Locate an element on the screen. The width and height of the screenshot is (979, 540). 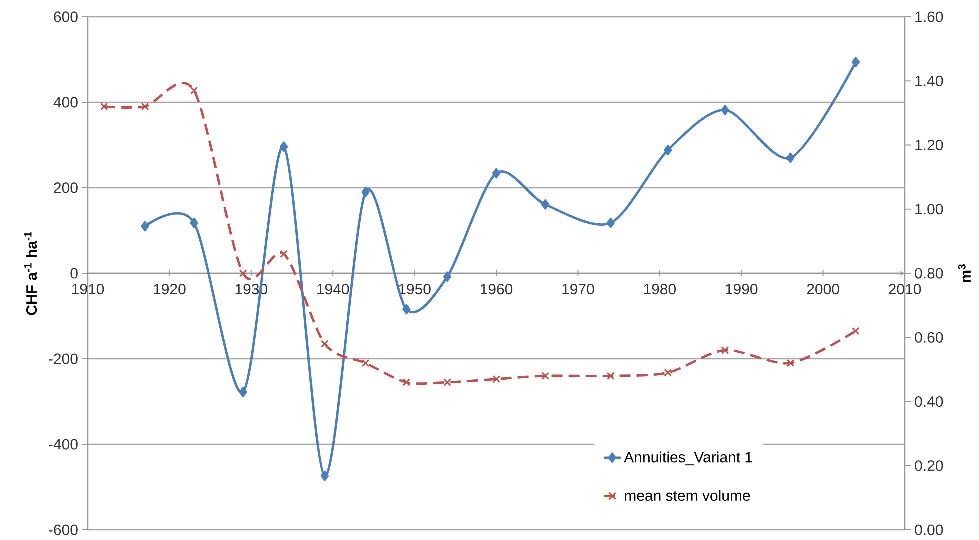
y2-tick-label: 0.80 is located at coordinates (929, 273).